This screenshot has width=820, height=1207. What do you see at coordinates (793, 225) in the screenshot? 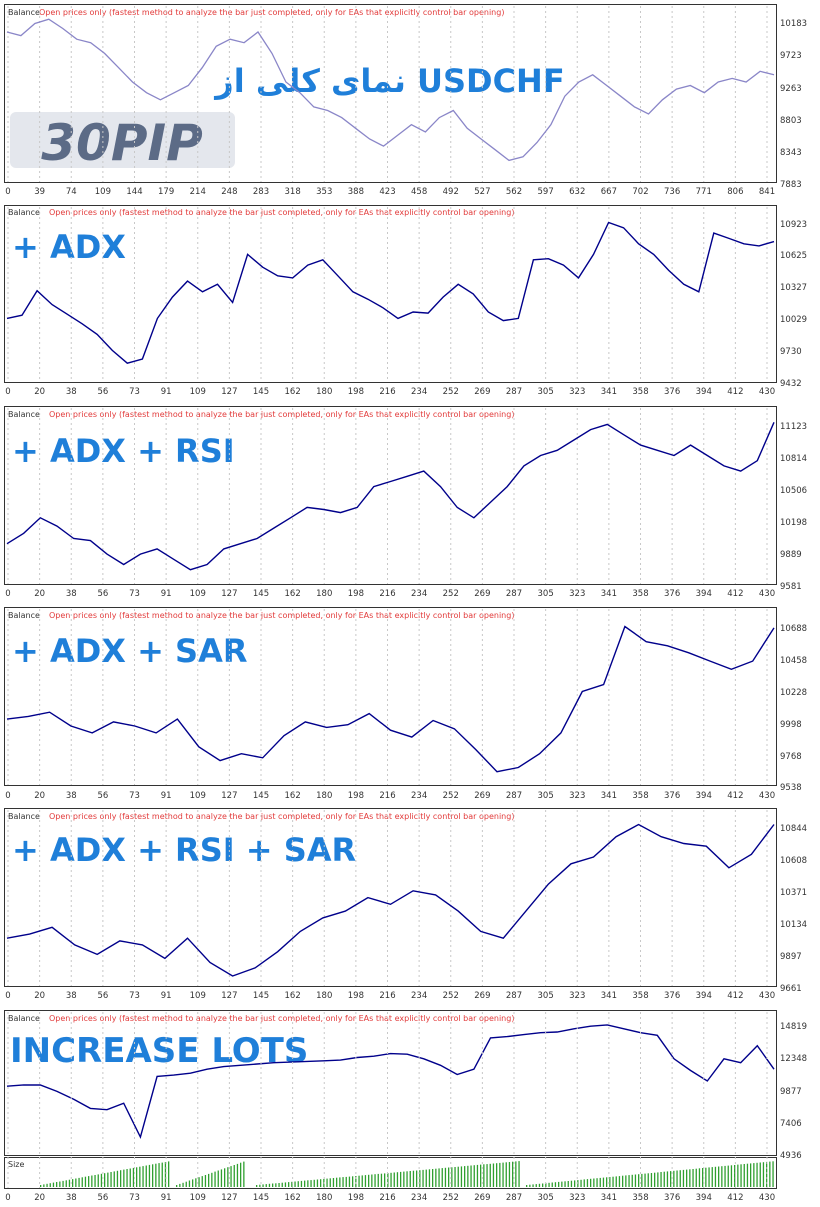
I see `y-tick: 10923` at bounding box center [793, 225].